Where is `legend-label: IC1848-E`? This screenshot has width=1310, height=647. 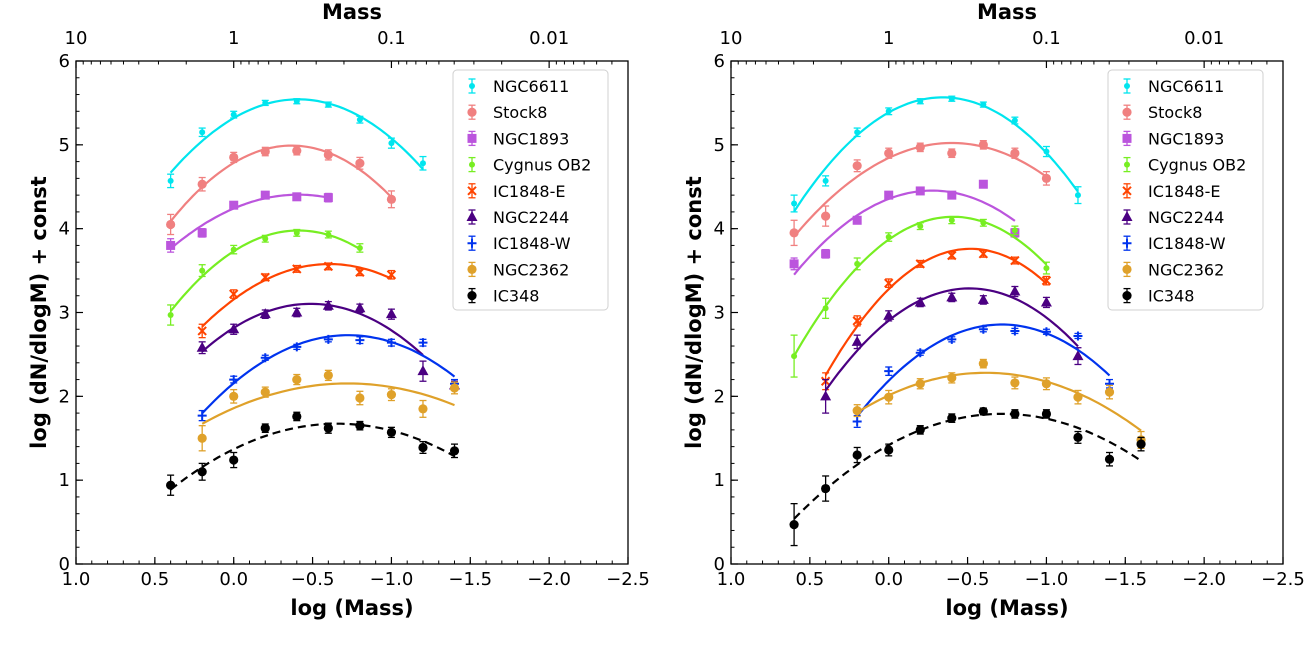
legend-label: IC1848-E is located at coordinates (529, 191).